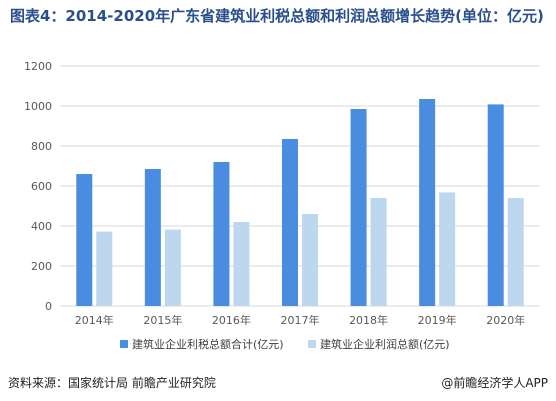 Image resolution: width=556 pixels, height=401 pixels. Describe the element at coordinates (48, 306) in the screenshot. I see `y-tick-label: 0` at that location.